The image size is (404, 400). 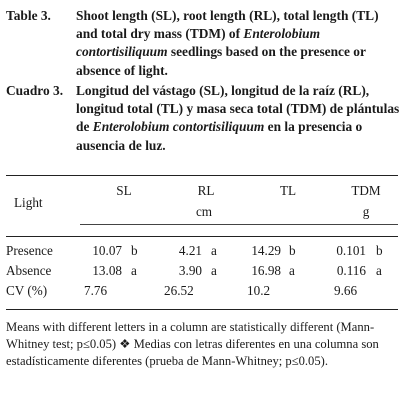 What do you see at coordinates (107, 250) in the screenshot?
I see `cell-sl: 10.07` at bounding box center [107, 250].